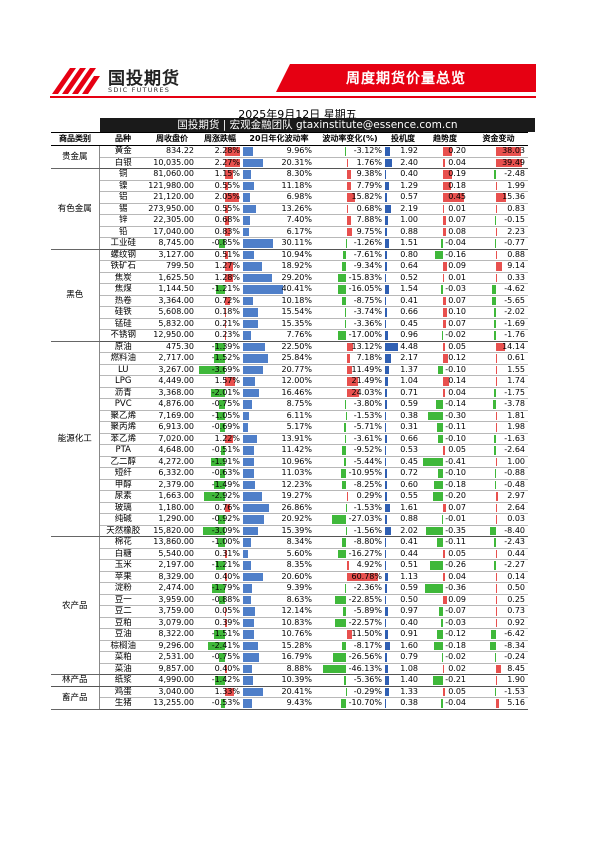 The width and height of the screenshot is (595, 842). I want to click on cell-value: -8.17%, so click(367, 645).